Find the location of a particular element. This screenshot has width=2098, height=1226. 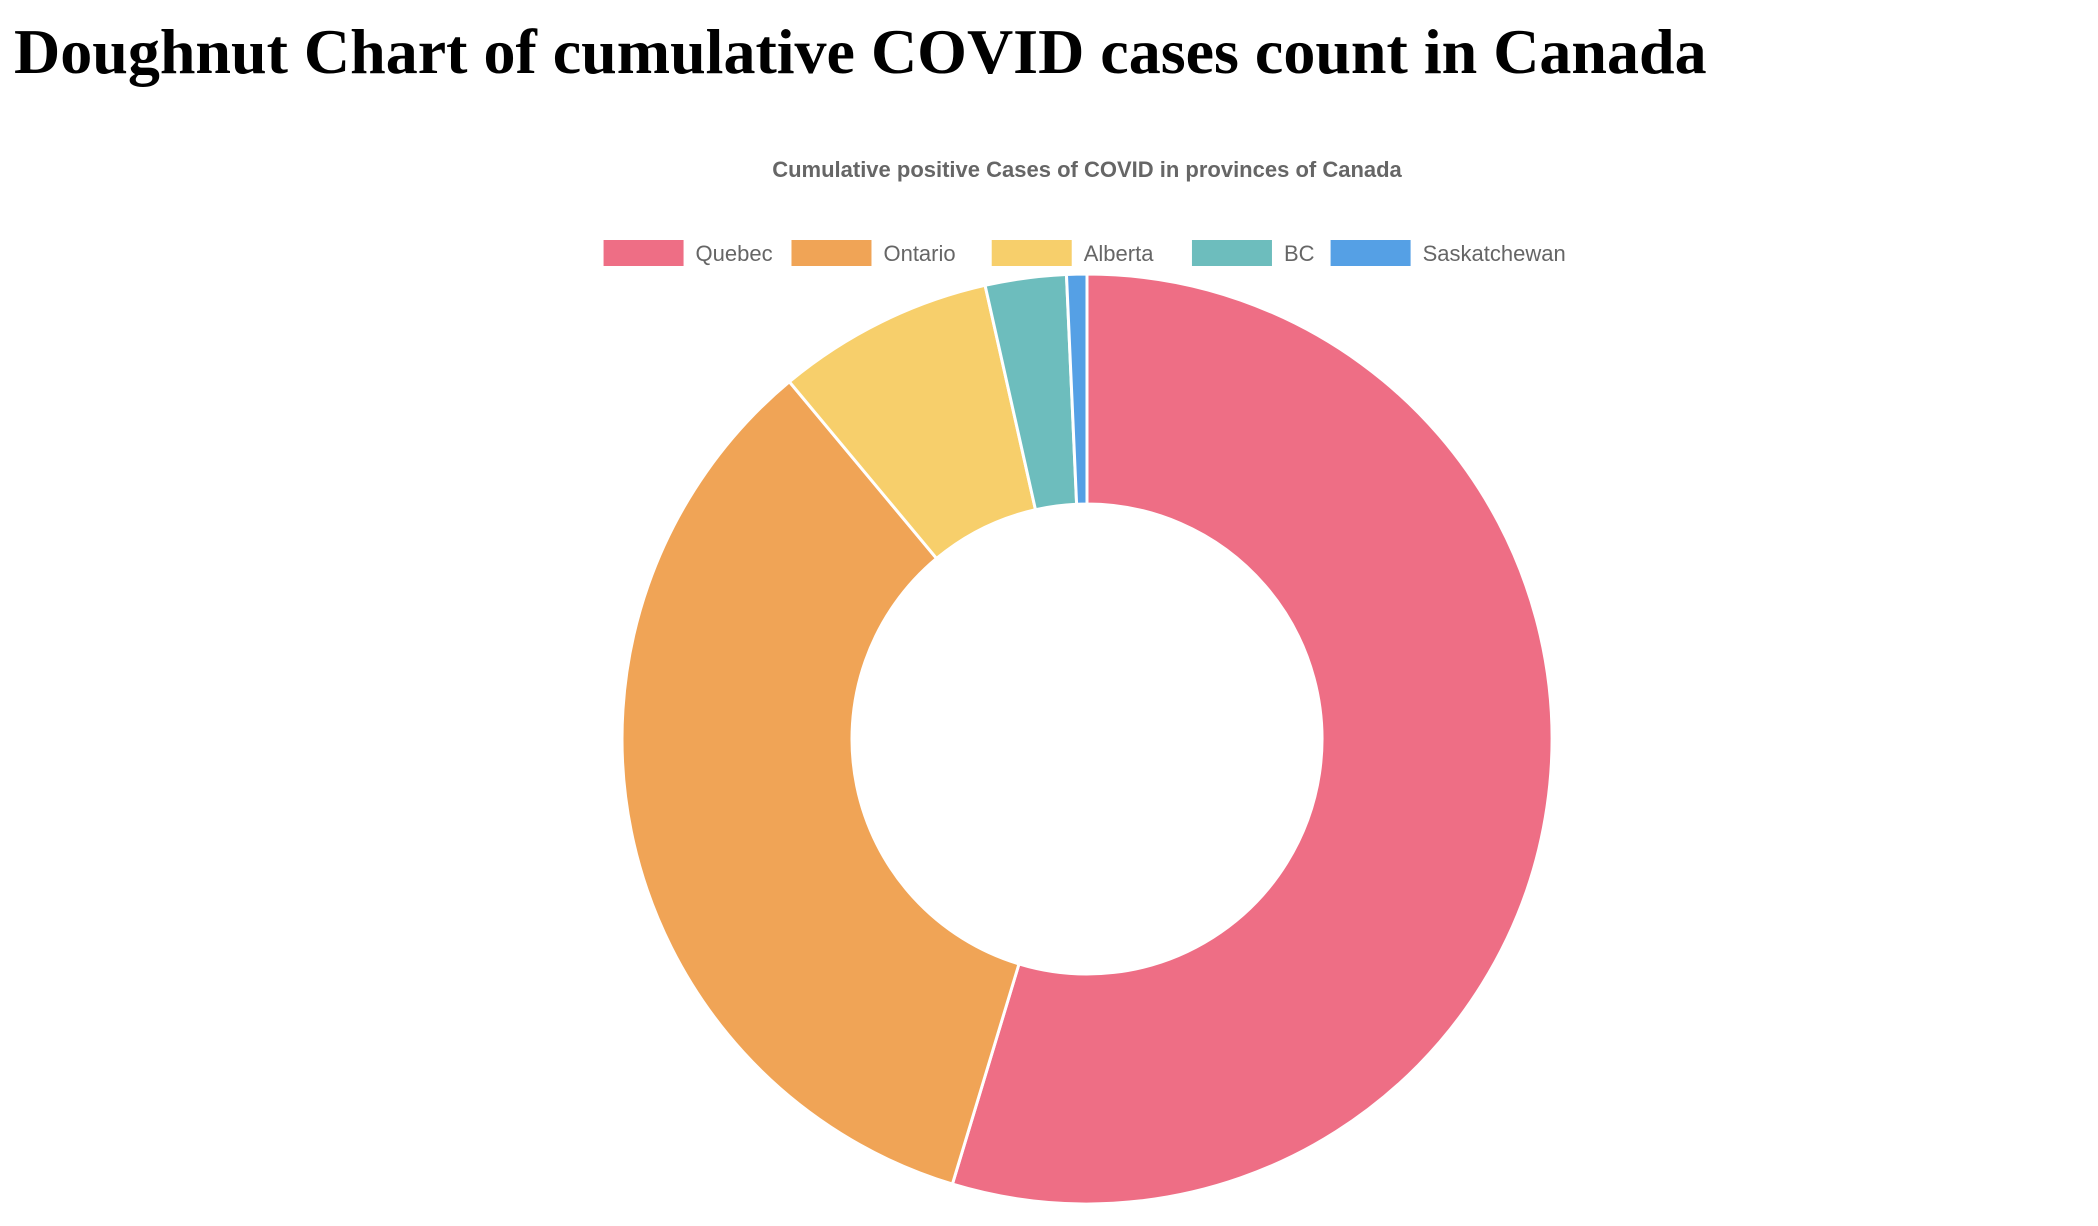

legend-swatch-quebec is located at coordinates (643, 253).